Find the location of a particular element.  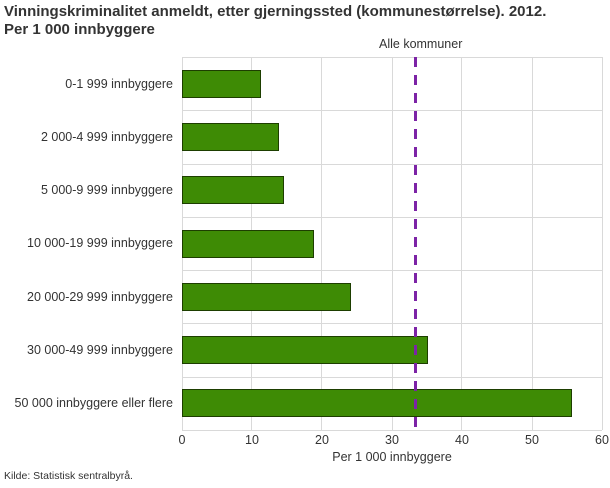

category-label: 0-1 999 innbyggere is located at coordinates (119, 83).